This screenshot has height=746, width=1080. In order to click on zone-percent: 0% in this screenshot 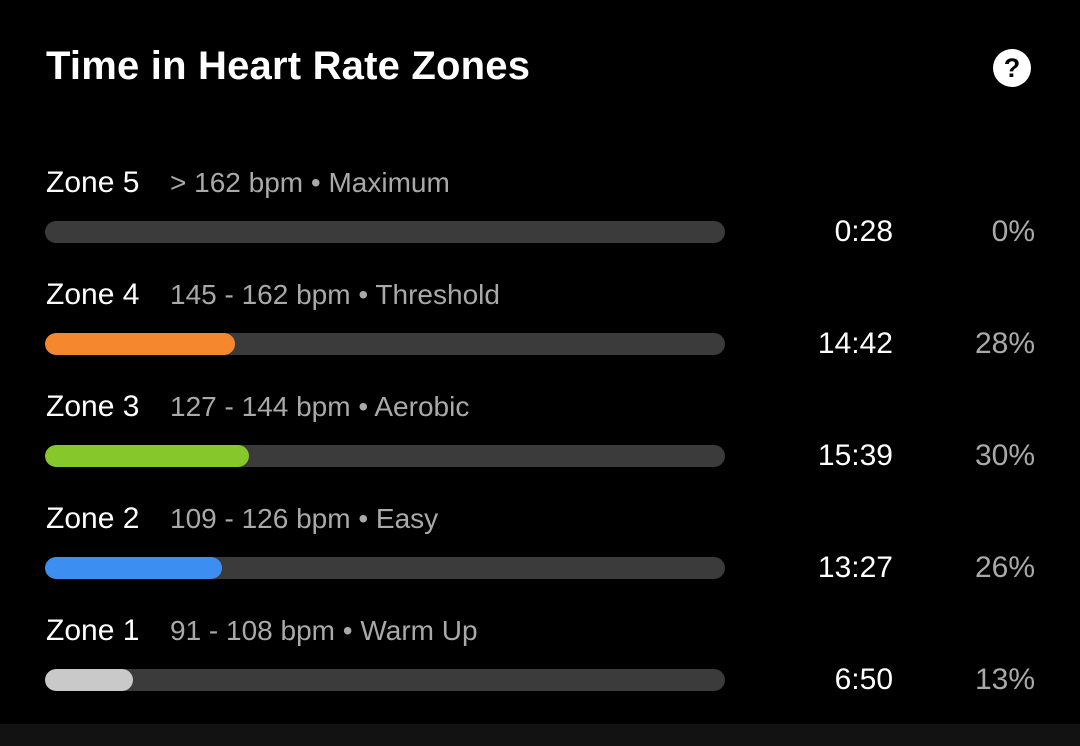, I will do `click(1013, 231)`.